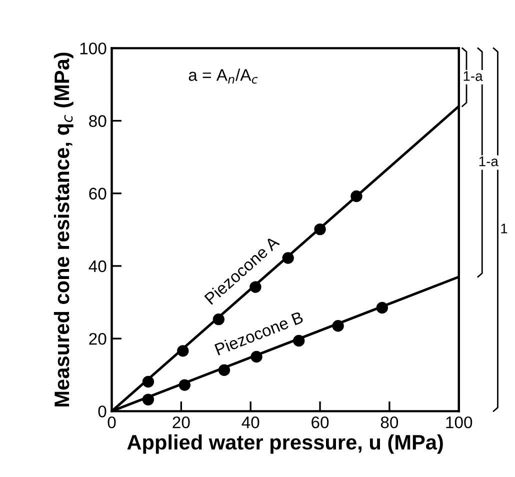 The image size is (515, 477). Describe the element at coordinates (285, 444) in the screenshot. I see `x-axis-title: Applied water pressure, u (MPa)` at that location.